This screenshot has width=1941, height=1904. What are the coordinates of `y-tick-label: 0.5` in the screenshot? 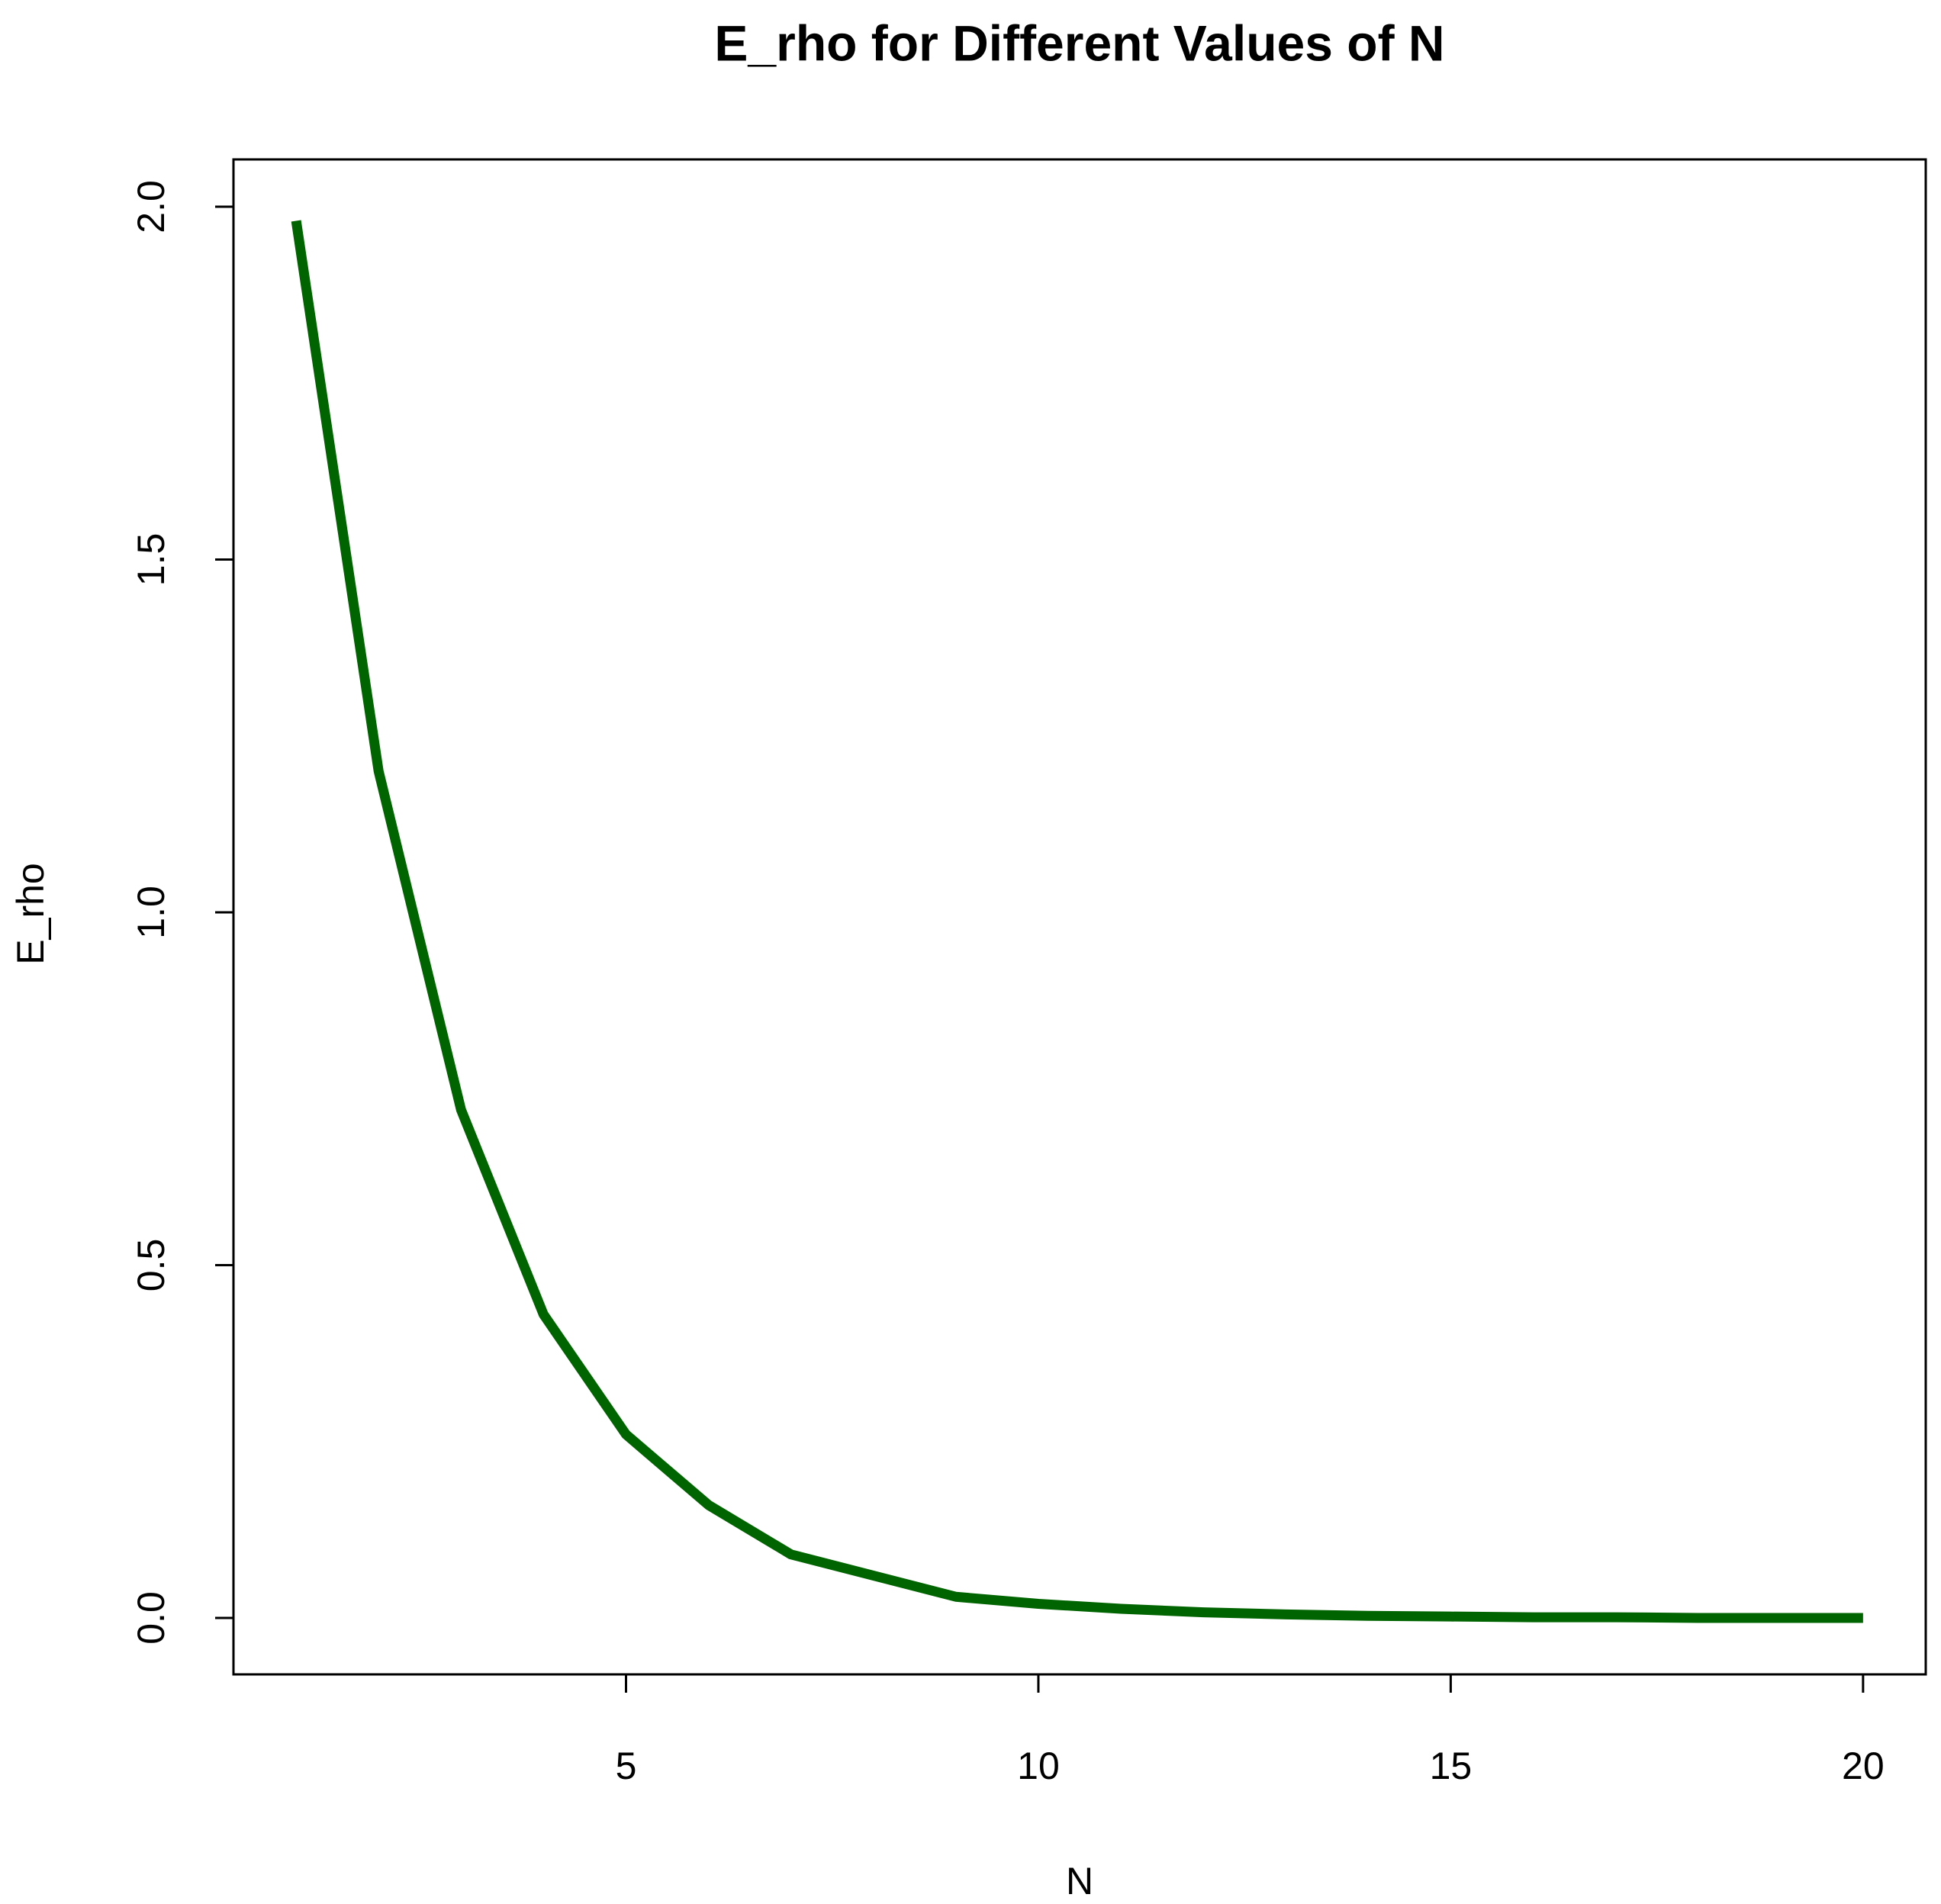 It's located at (151, 1265).